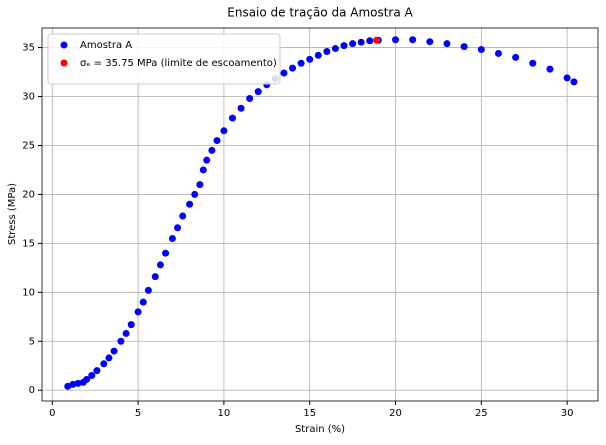 The height and width of the screenshot is (445, 606). Describe the element at coordinates (320, 429) in the screenshot. I see `x-axis-label: Strain (%)` at that location.